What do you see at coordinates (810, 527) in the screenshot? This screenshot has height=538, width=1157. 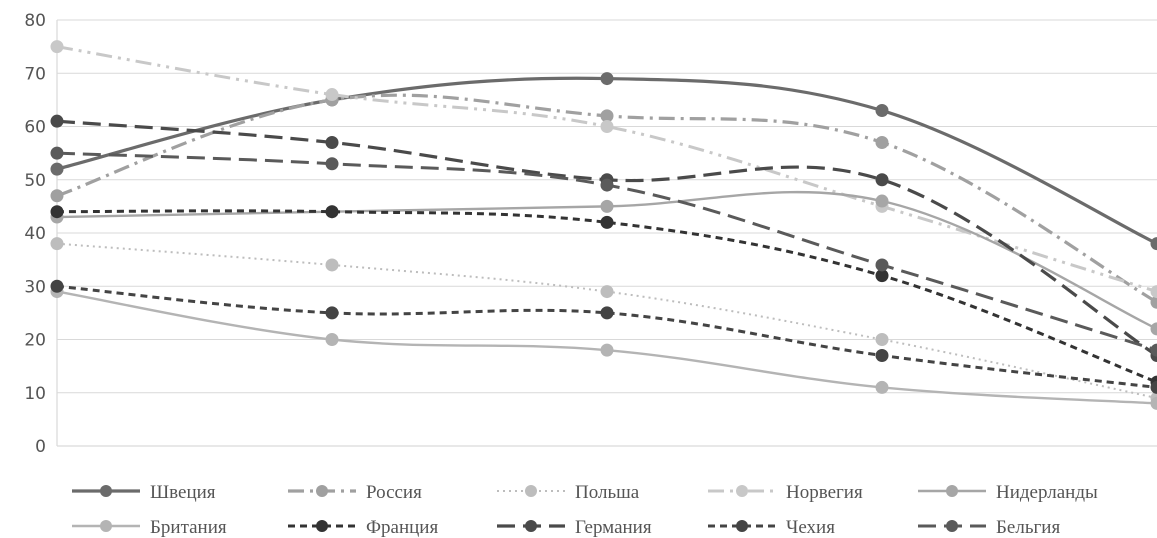 I see `legend-label: Чехия` at bounding box center [810, 527].